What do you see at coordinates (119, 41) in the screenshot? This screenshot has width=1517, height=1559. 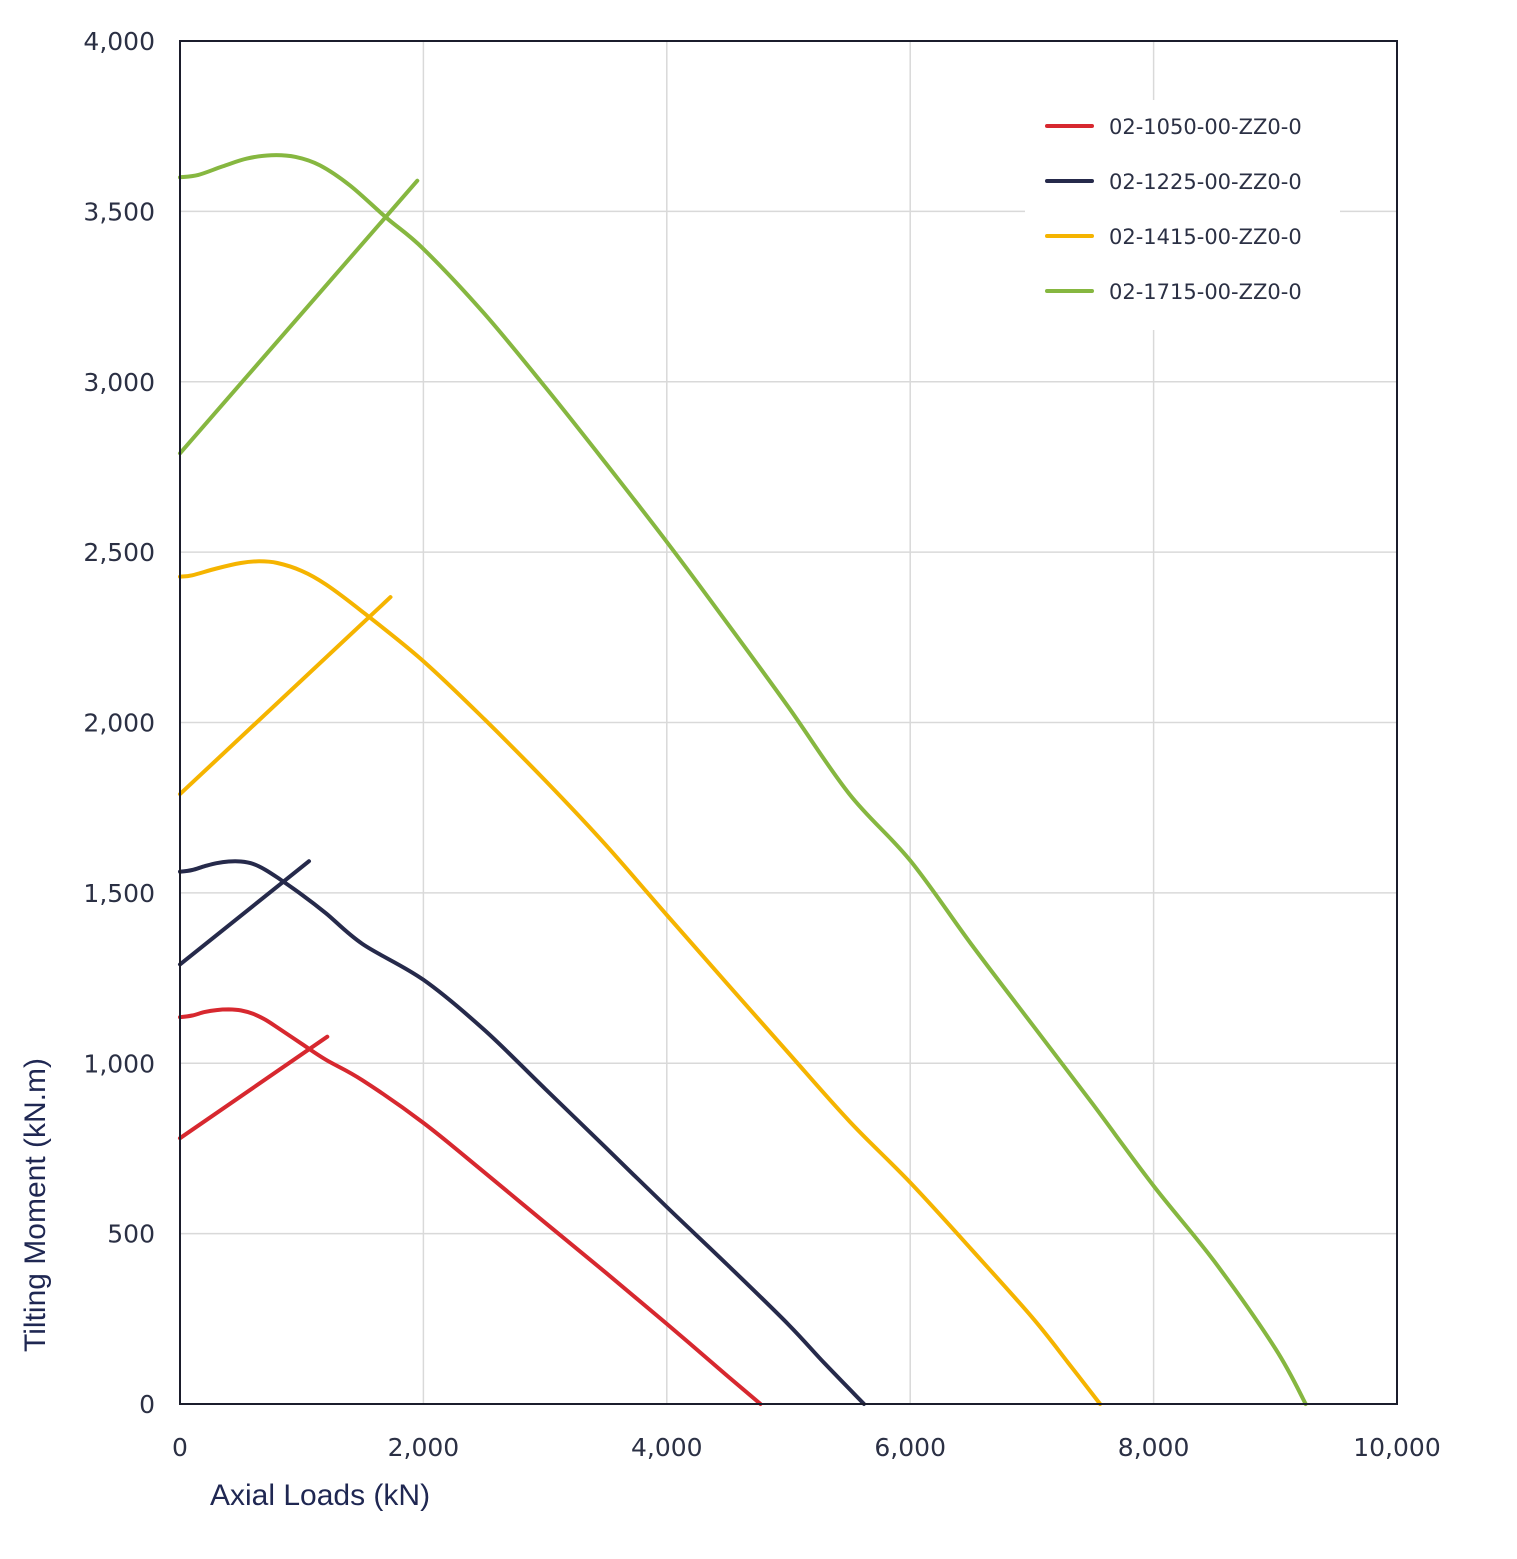 I see `y-tick-label-8: 4,000` at bounding box center [119, 41].